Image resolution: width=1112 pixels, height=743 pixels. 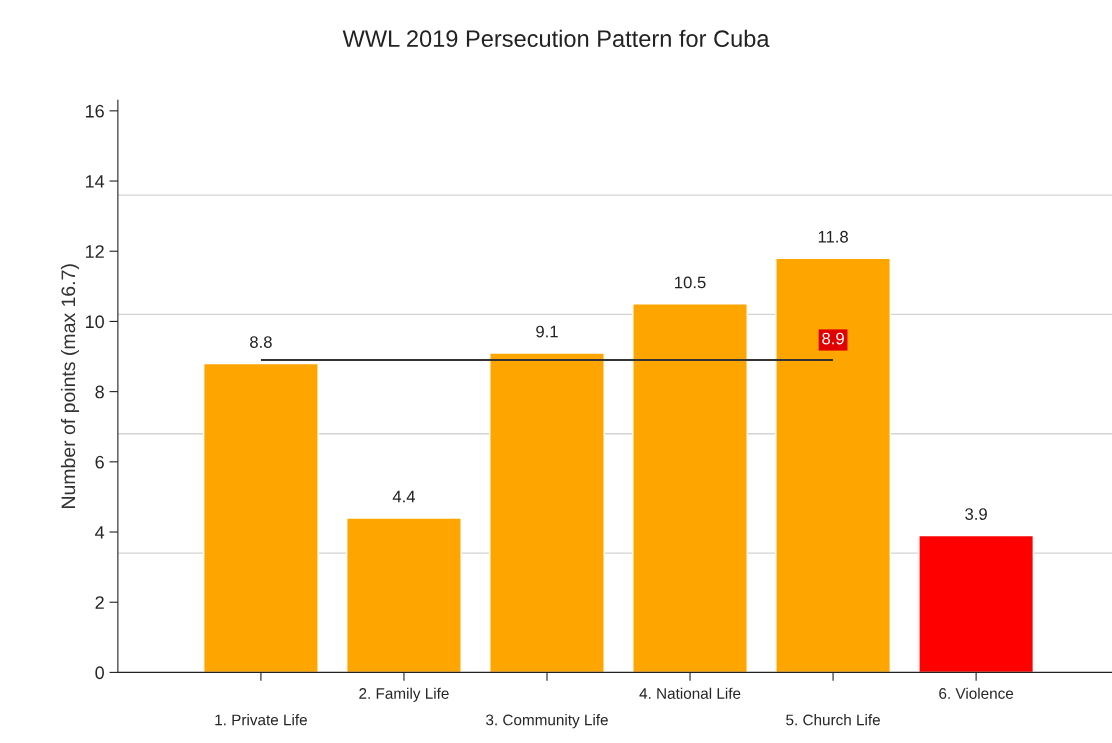 What do you see at coordinates (94, 322) in the screenshot?
I see `y-tick-label: 10` at bounding box center [94, 322].